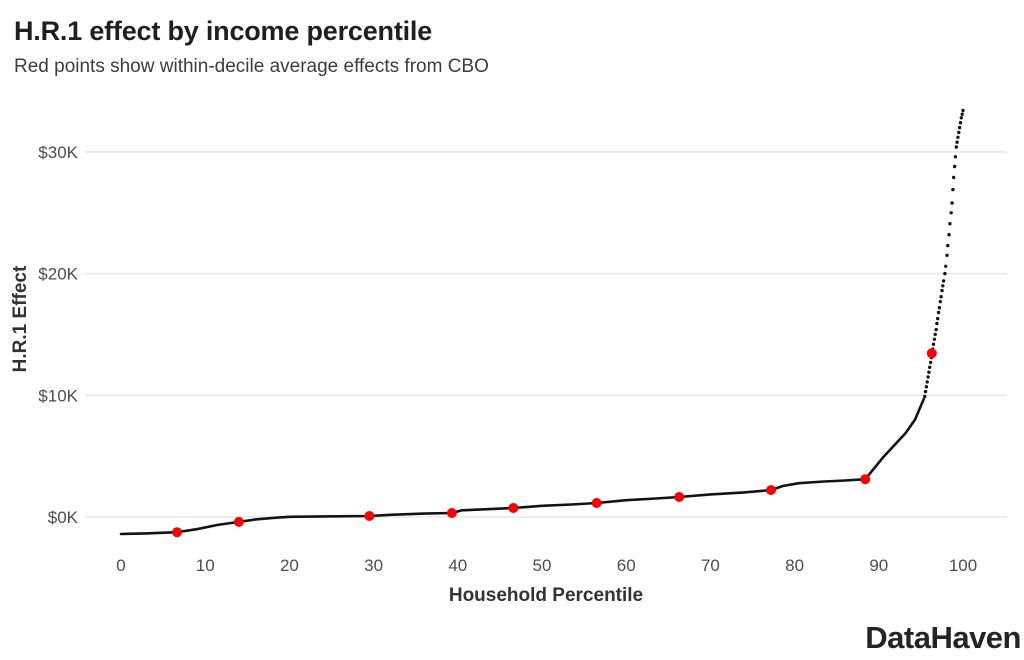 Image resolution: width=1024 pixels, height=660 pixels. I want to click on x-tick-label: 50, so click(542, 565).